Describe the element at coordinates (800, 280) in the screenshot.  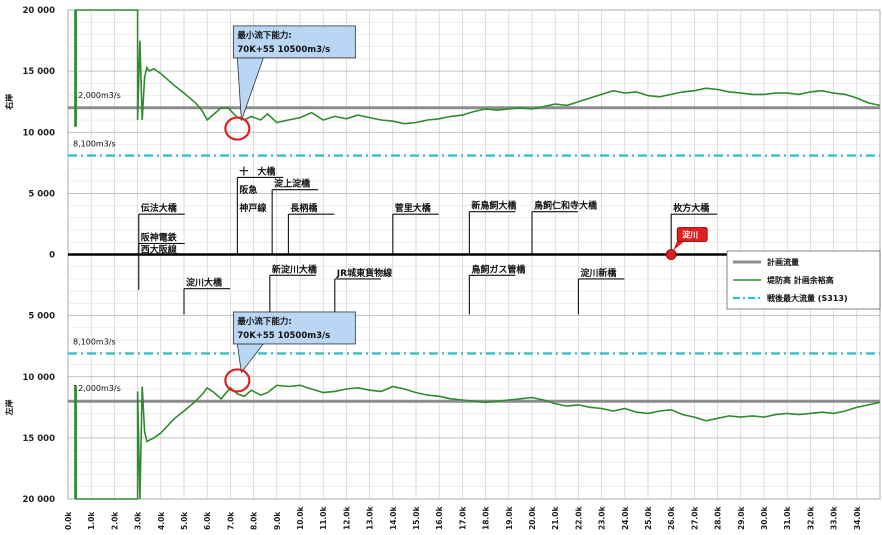
I see `legend-label: 堤防高 計画余裕高` at that location.